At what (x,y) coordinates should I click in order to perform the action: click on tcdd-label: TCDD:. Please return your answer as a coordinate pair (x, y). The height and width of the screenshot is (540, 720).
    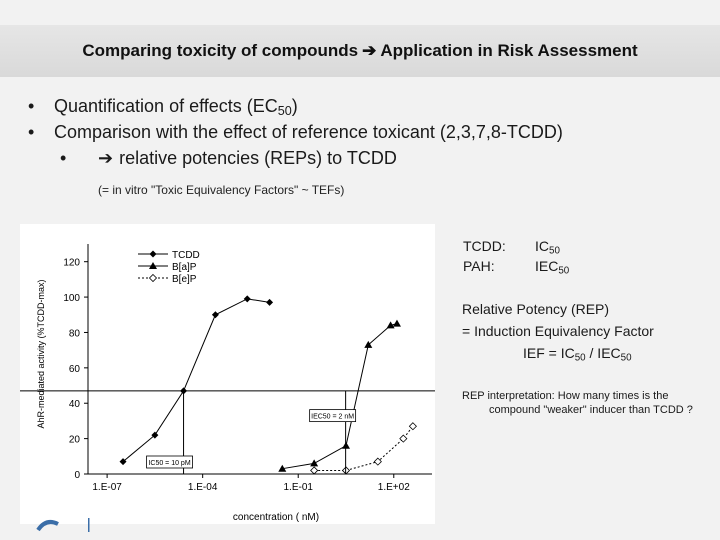
    Looking at the image, I should click on (484, 246).